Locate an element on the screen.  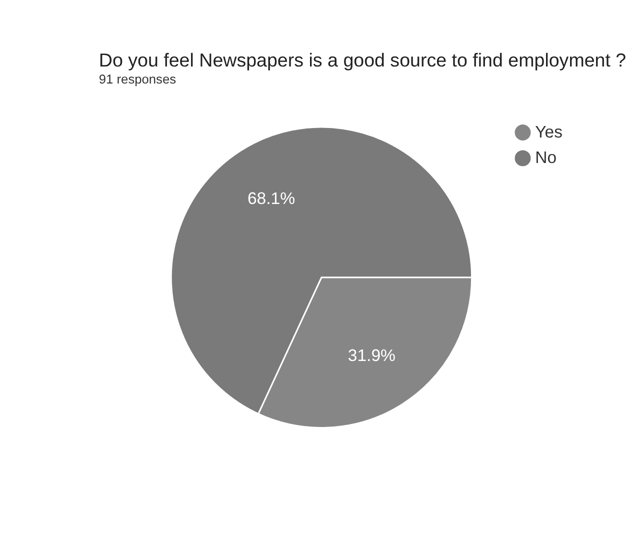
chart-subtitle: 91 responses is located at coordinates (137, 79).